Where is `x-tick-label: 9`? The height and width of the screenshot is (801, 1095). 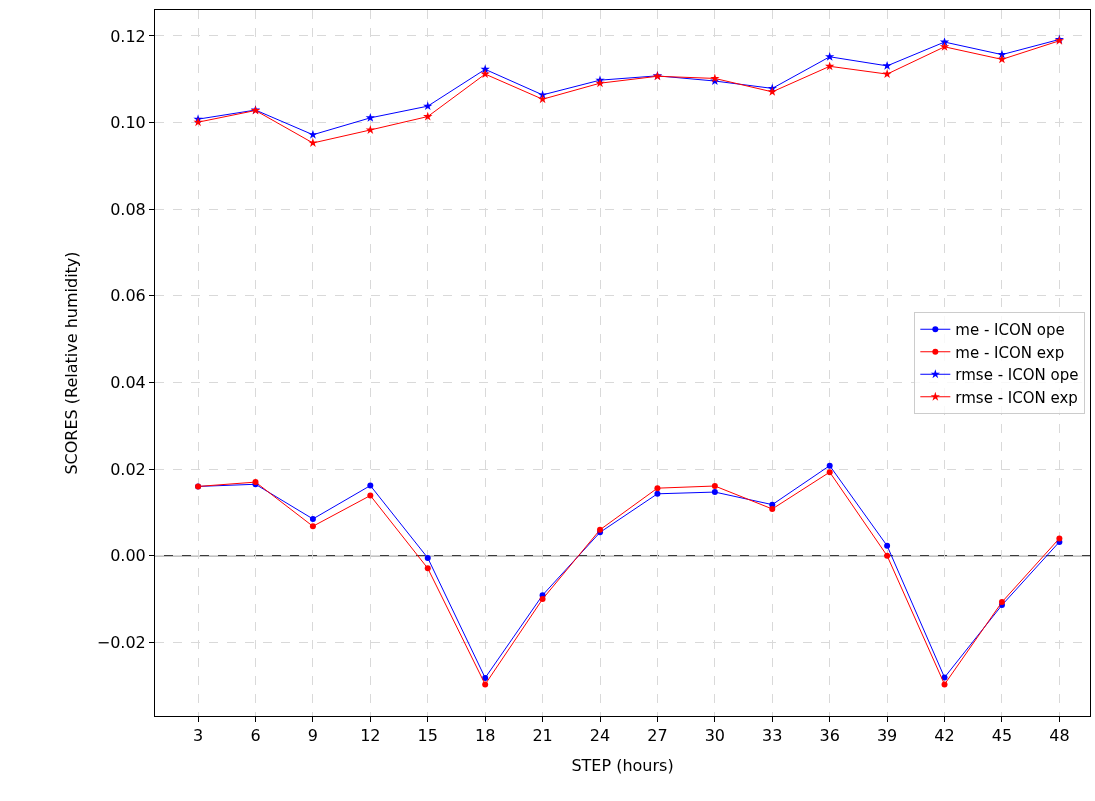 x-tick-label: 9 is located at coordinates (312, 736).